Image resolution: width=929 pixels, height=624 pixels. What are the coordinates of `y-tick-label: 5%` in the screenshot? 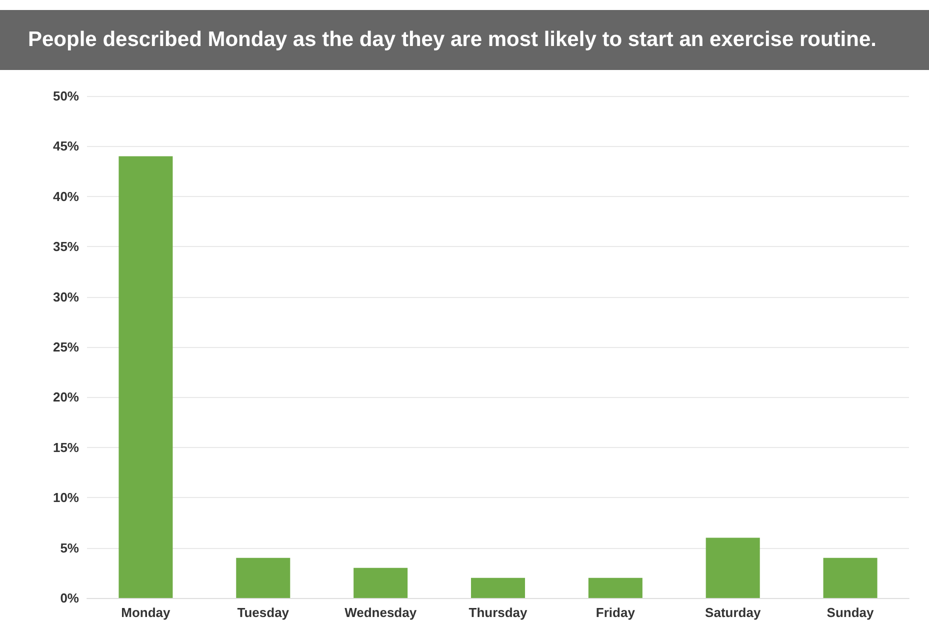 It's located at (70, 548).